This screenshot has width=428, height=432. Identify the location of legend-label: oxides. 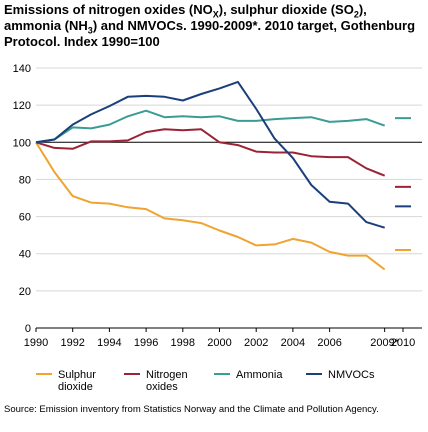
(162, 387).